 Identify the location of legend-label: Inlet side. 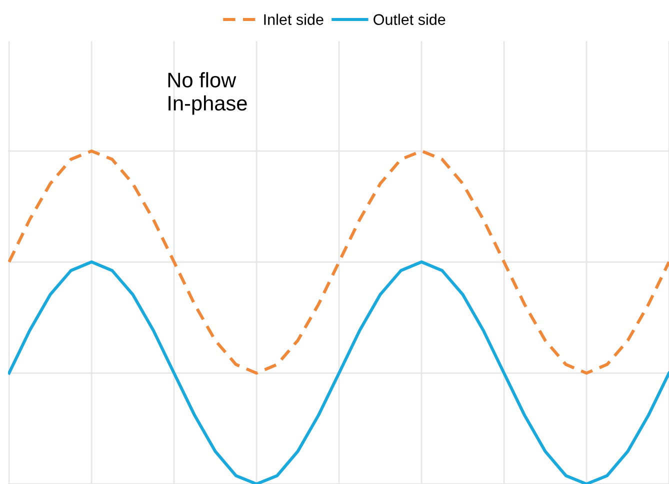
(294, 19).